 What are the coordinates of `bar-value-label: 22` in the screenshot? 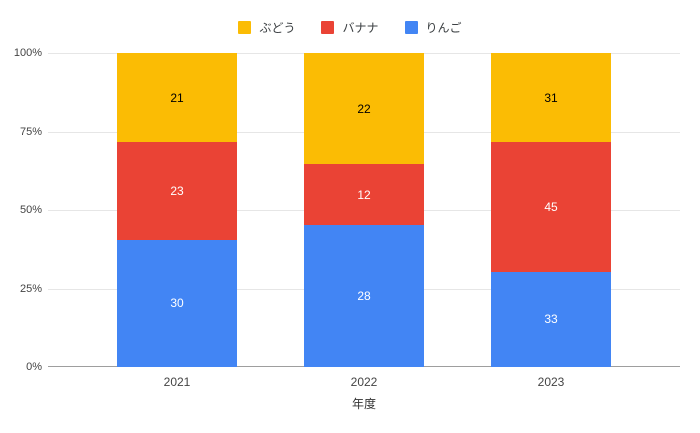 It's located at (364, 108).